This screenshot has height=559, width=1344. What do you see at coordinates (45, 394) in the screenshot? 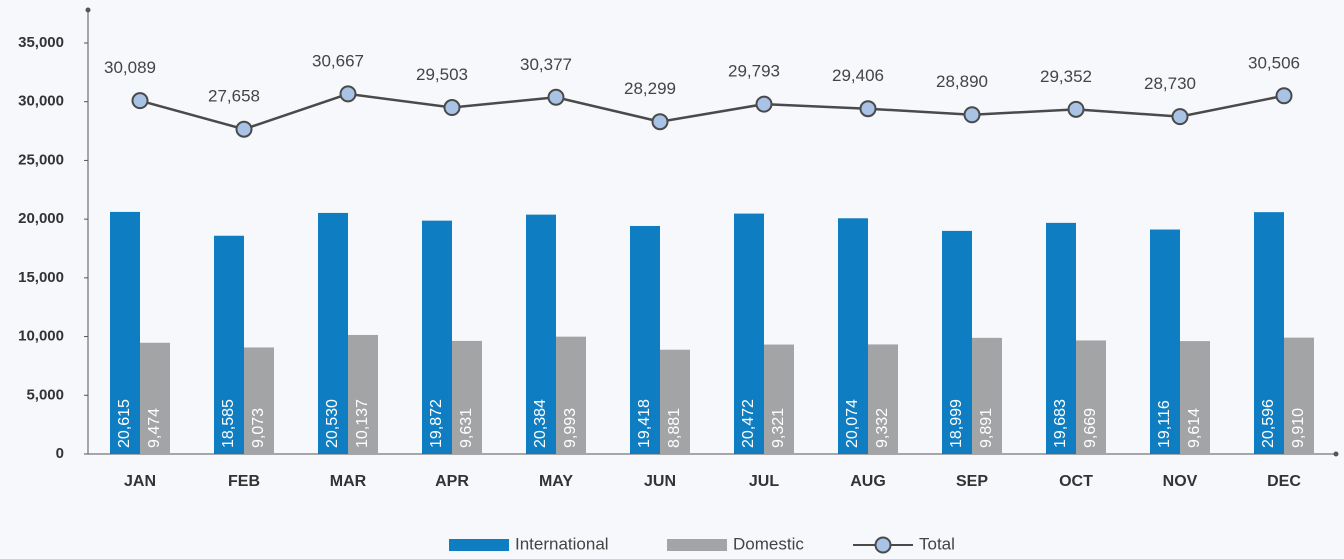
I see `y-tick-label: 5,000` at bounding box center [45, 394].